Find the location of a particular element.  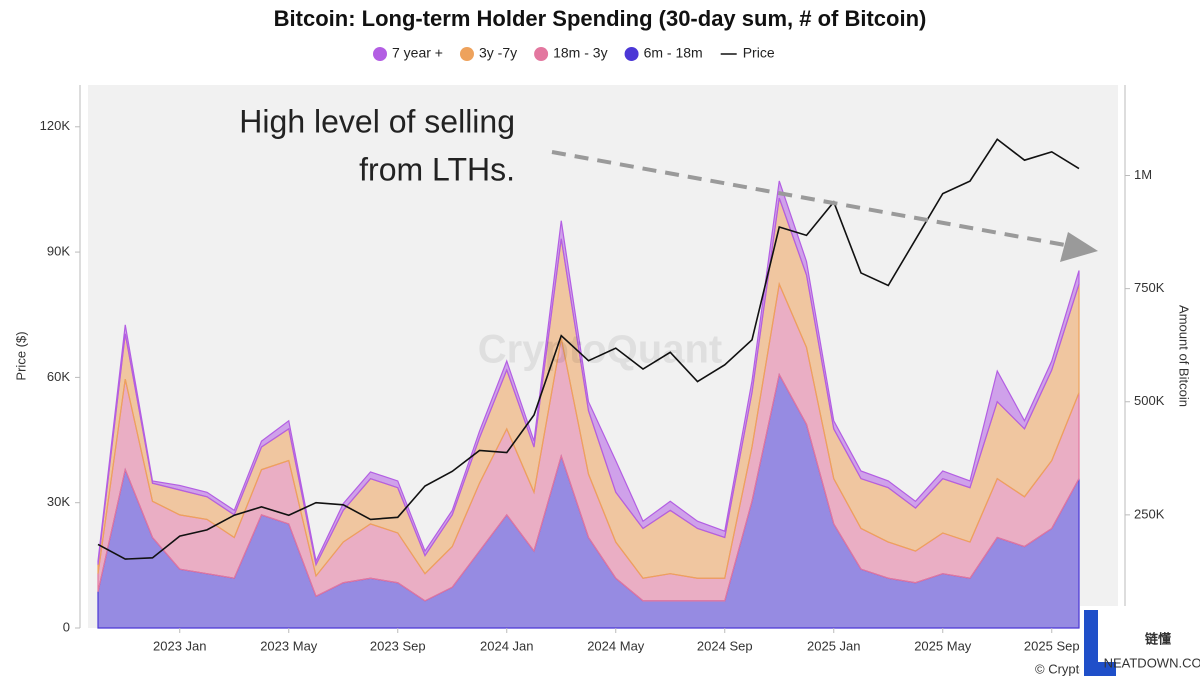

y-axis-label: Price ($) is located at coordinates (20, 355).